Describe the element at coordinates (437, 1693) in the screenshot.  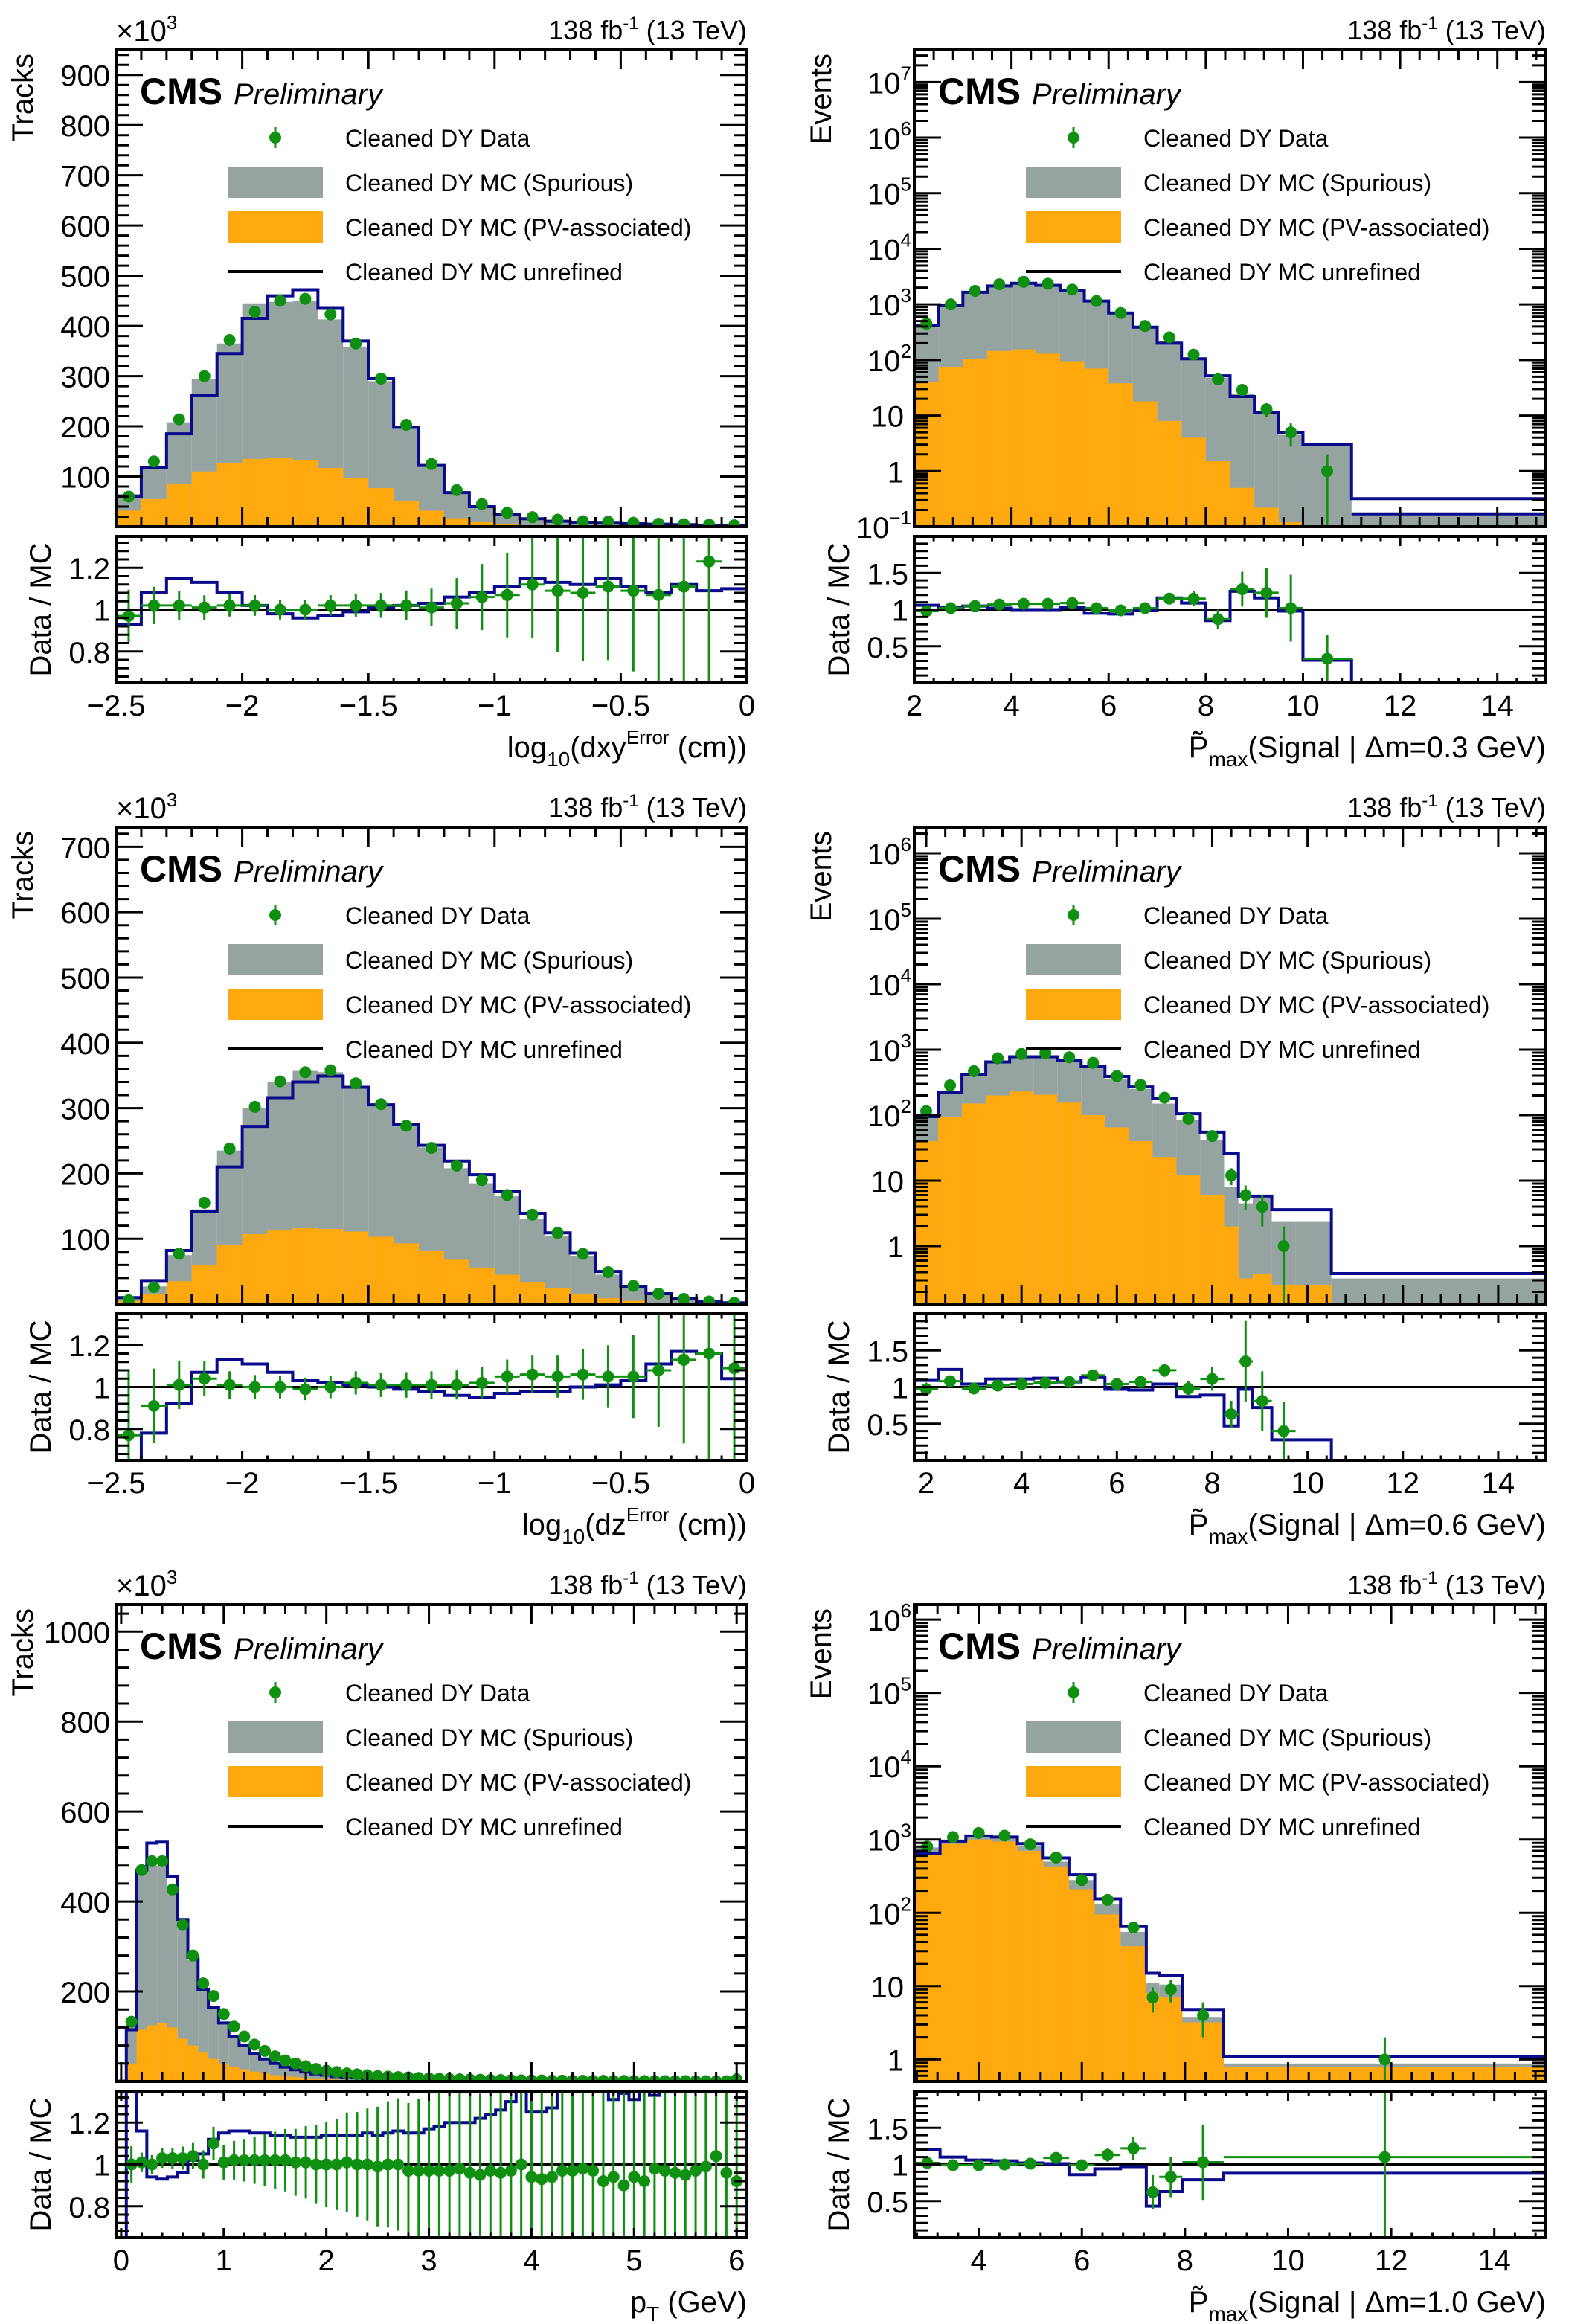
I see `legend-label: Cleaned DY Data` at that location.